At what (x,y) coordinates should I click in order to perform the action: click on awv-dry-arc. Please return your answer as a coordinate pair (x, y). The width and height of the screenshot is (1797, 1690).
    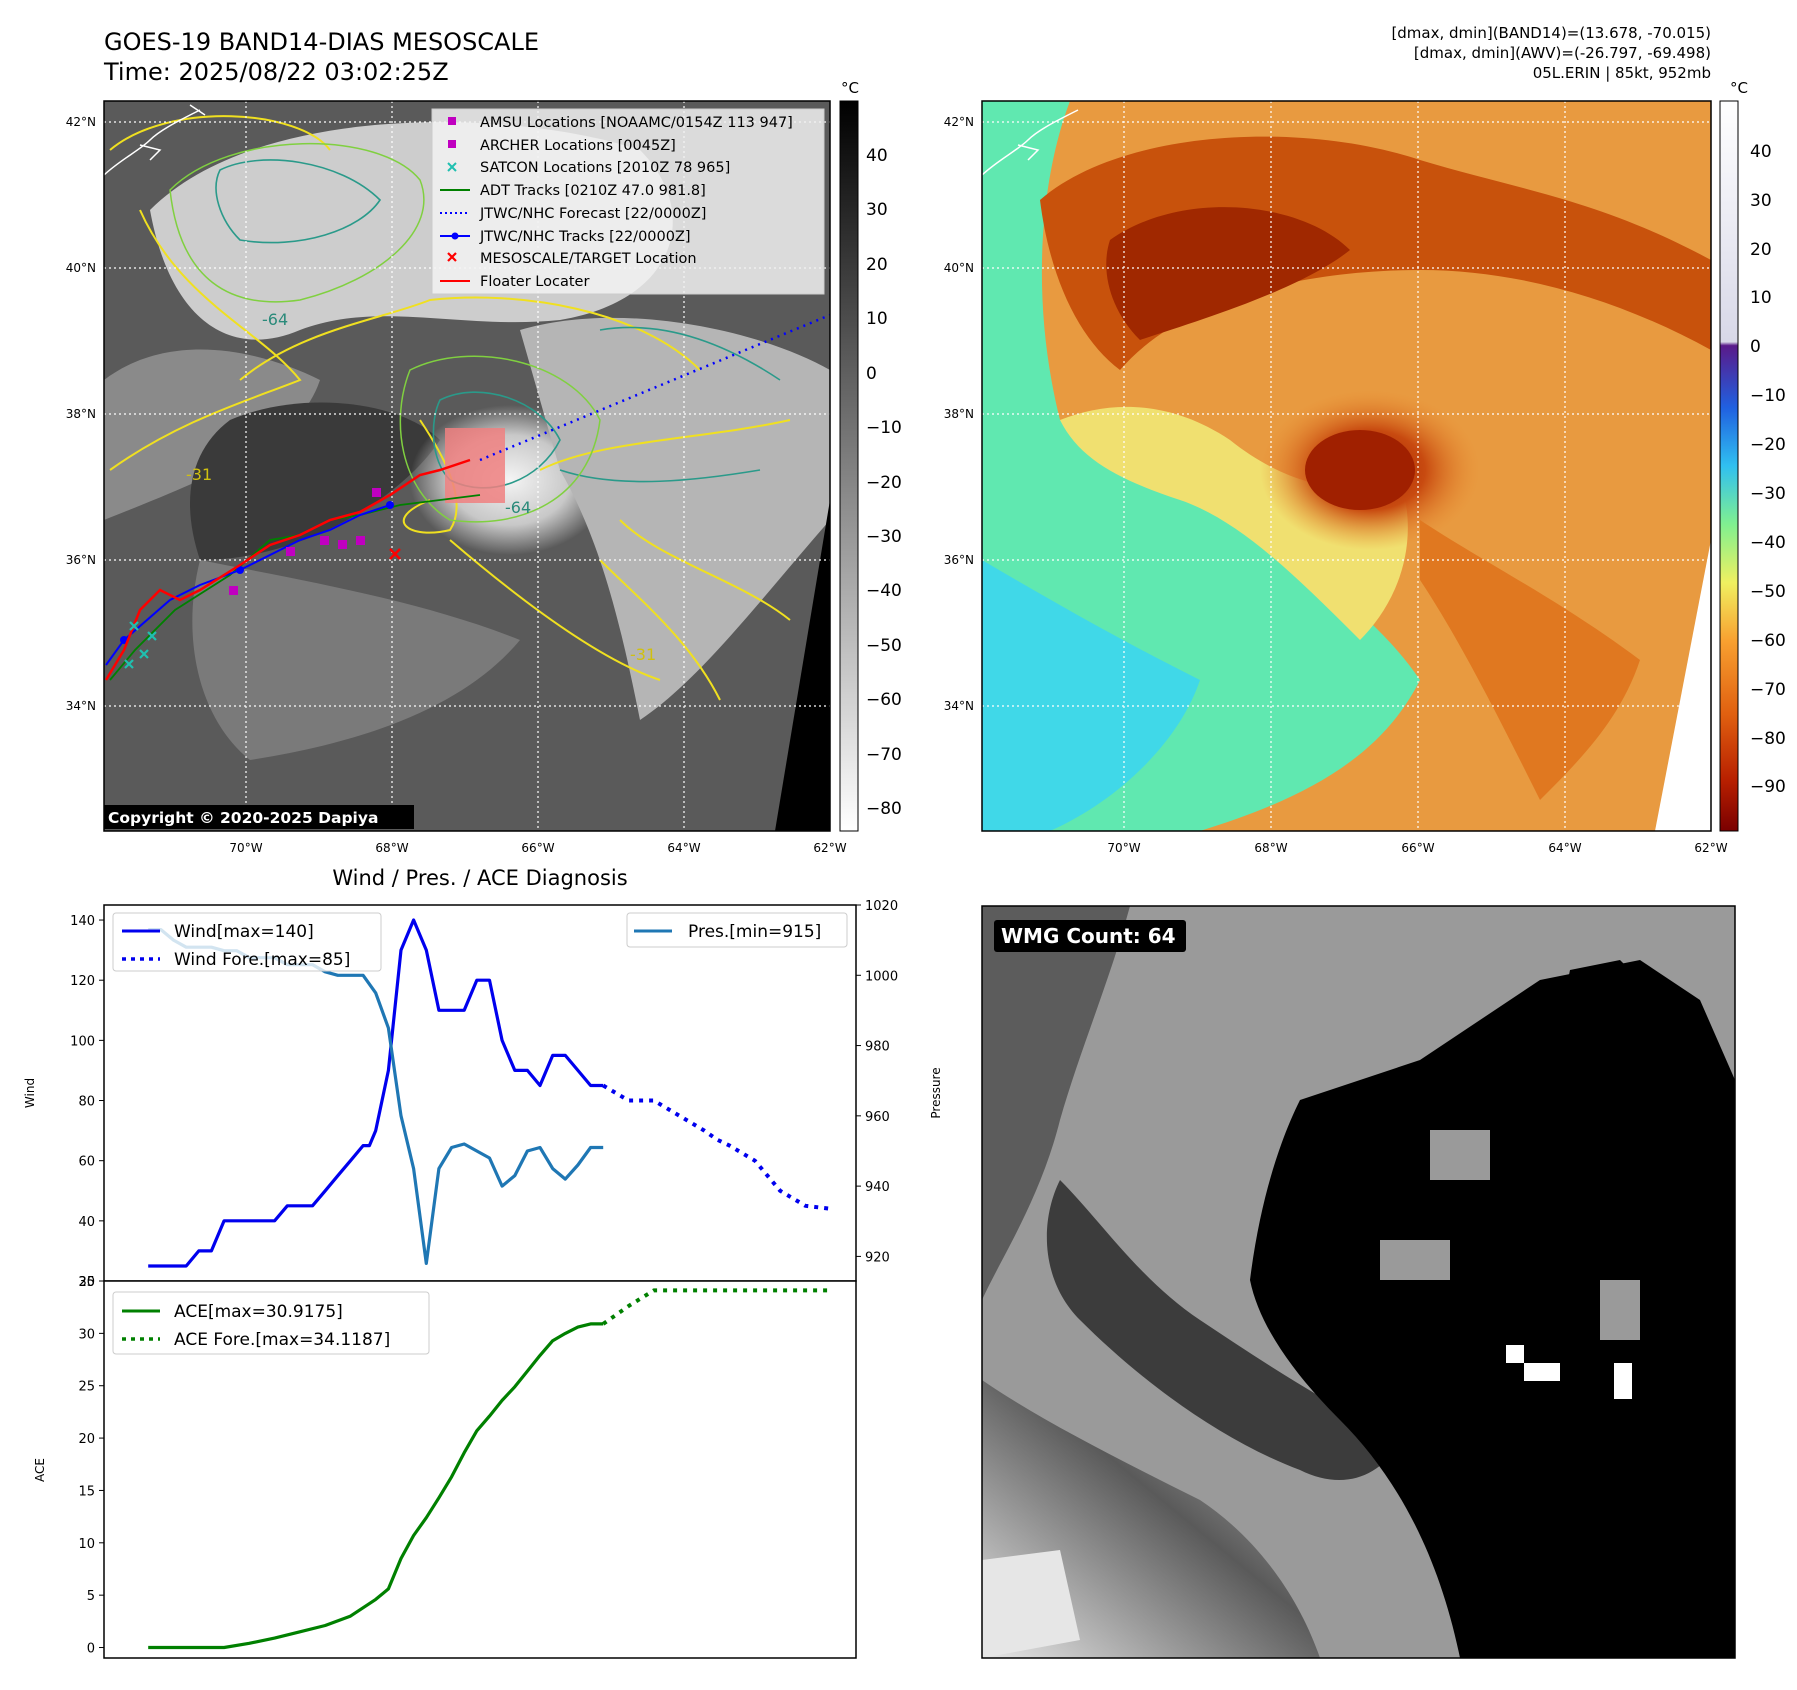
    Looking at the image, I should click on (1375, 253).